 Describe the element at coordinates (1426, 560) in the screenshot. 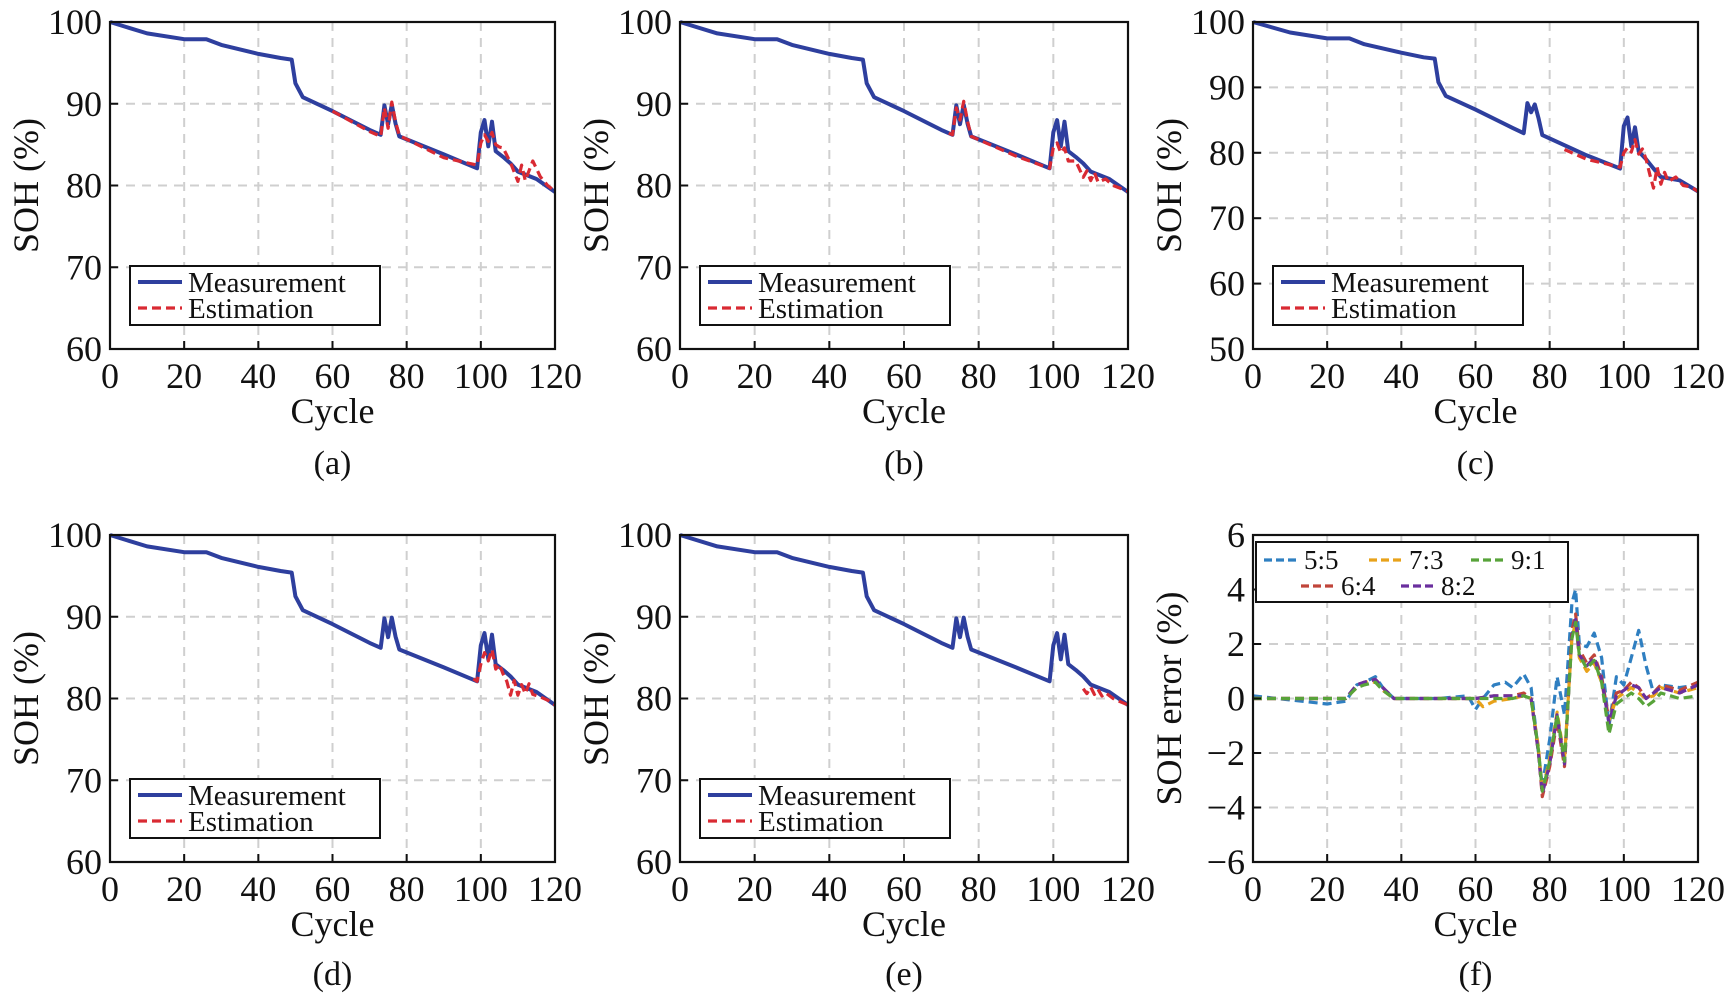

I see `legend-label: 7:3` at that location.